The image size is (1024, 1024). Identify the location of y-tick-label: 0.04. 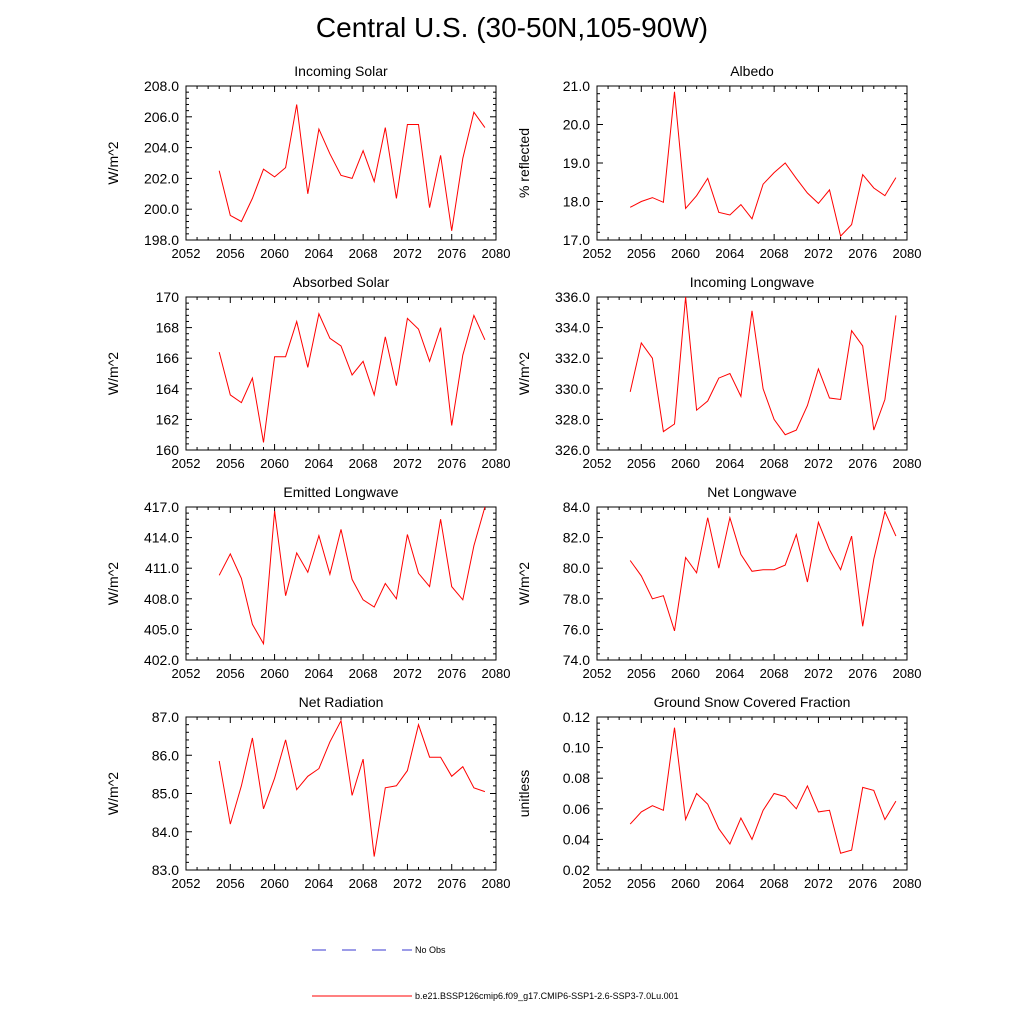
(576, 839).